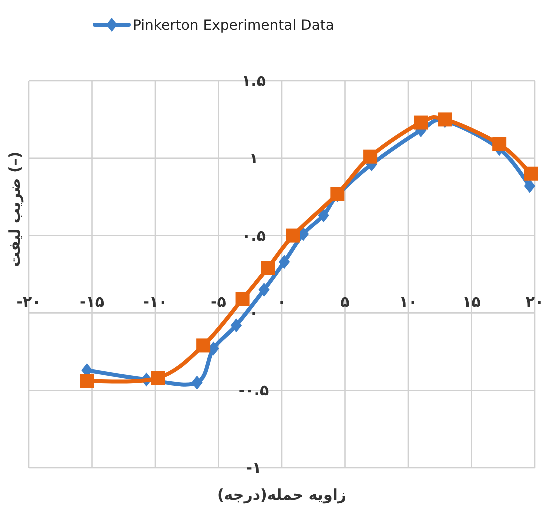 The width and height of the screenshot is (548, 509). Describe the element at coordinates (155, 302) in the screenshot. I see `x-tick-label: -۱۰` at that location.